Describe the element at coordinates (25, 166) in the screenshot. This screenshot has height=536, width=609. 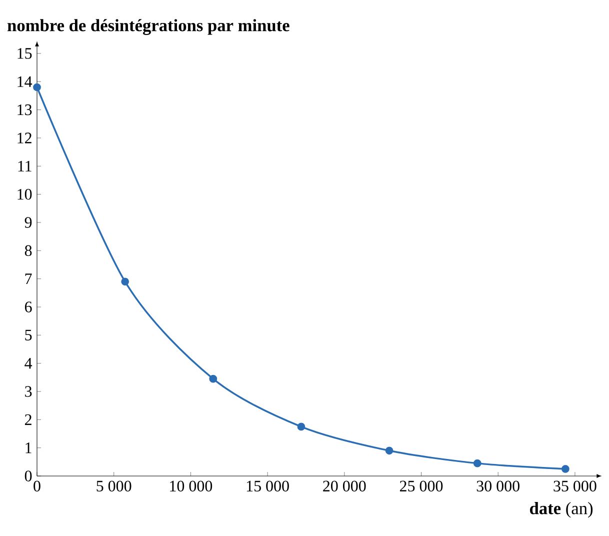
I see `y-tick-label: 11` at that location.